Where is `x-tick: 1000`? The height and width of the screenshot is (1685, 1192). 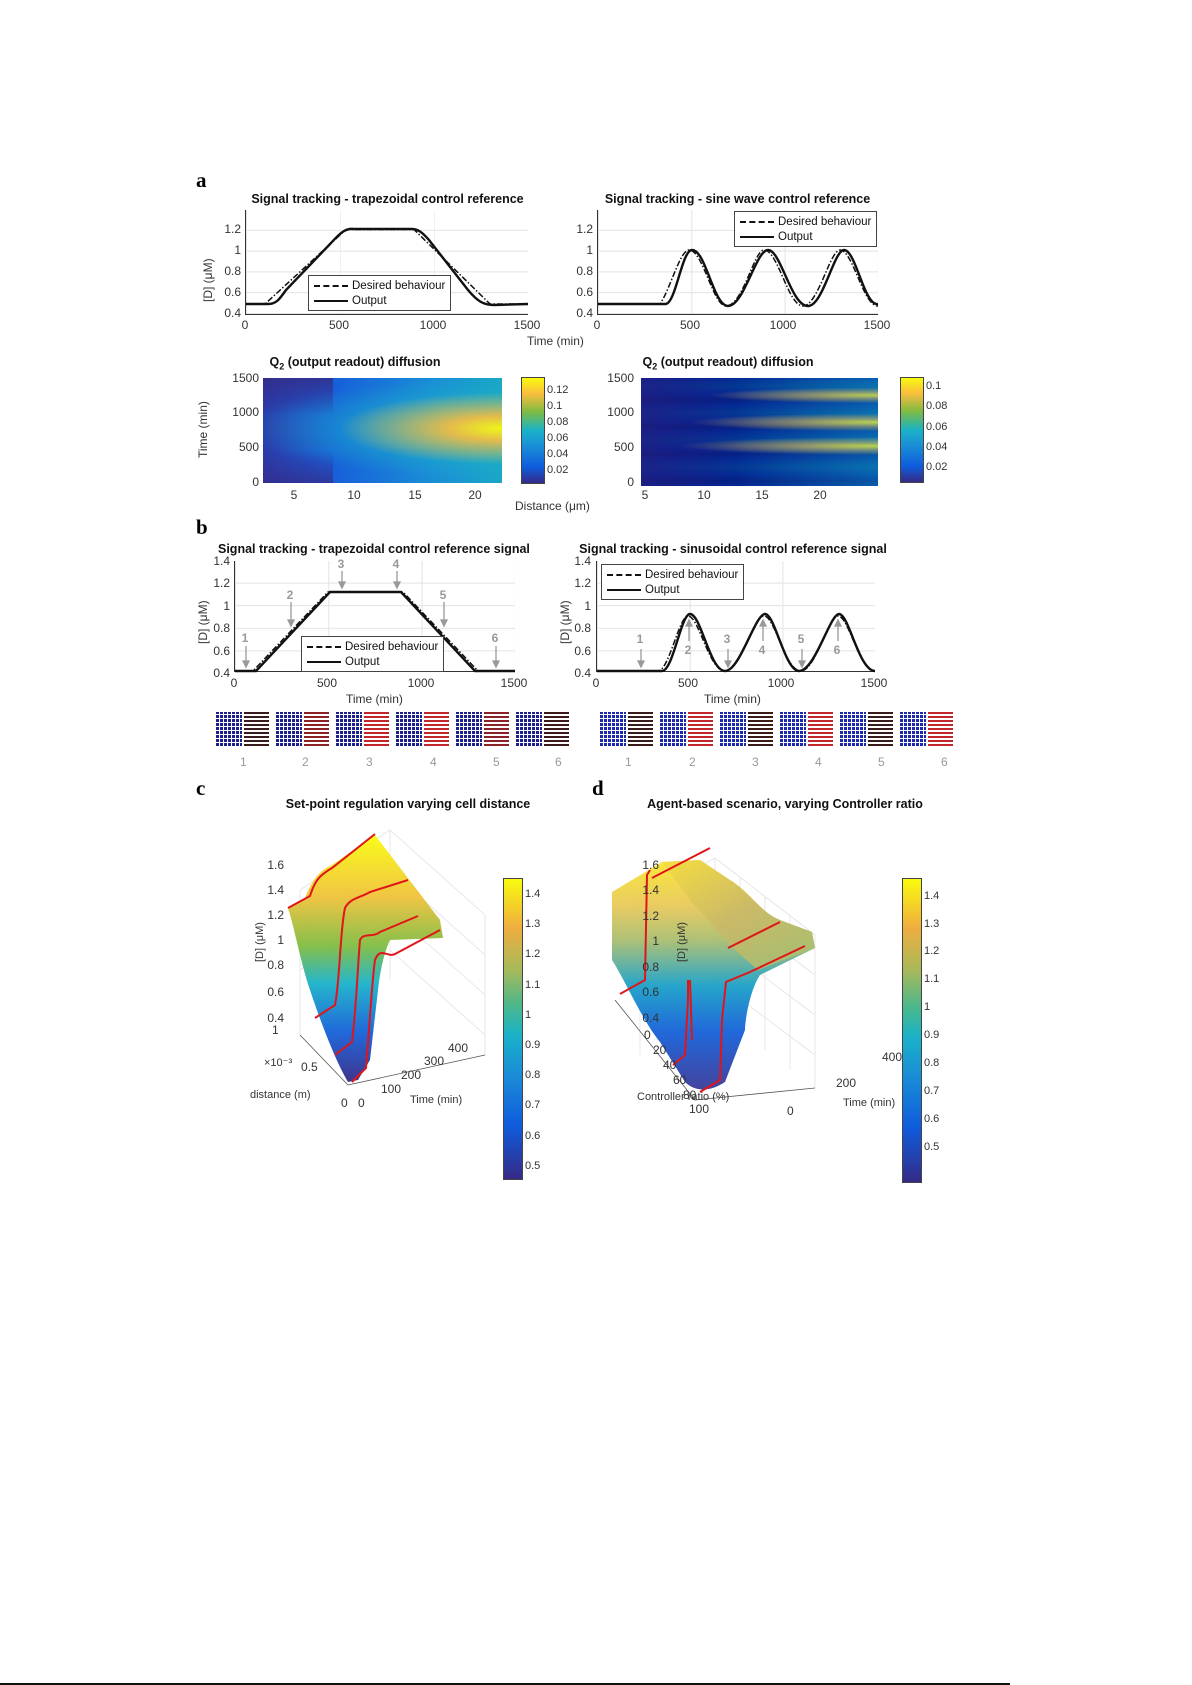
x-tick: 1000 is located at coordinates (783, 325).